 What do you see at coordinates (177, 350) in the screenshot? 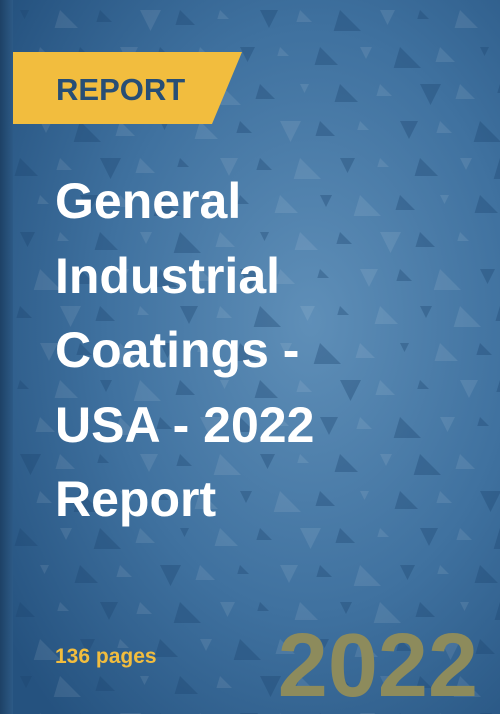
I see `title-line: Coatings -` at bounding box center [177, 350].